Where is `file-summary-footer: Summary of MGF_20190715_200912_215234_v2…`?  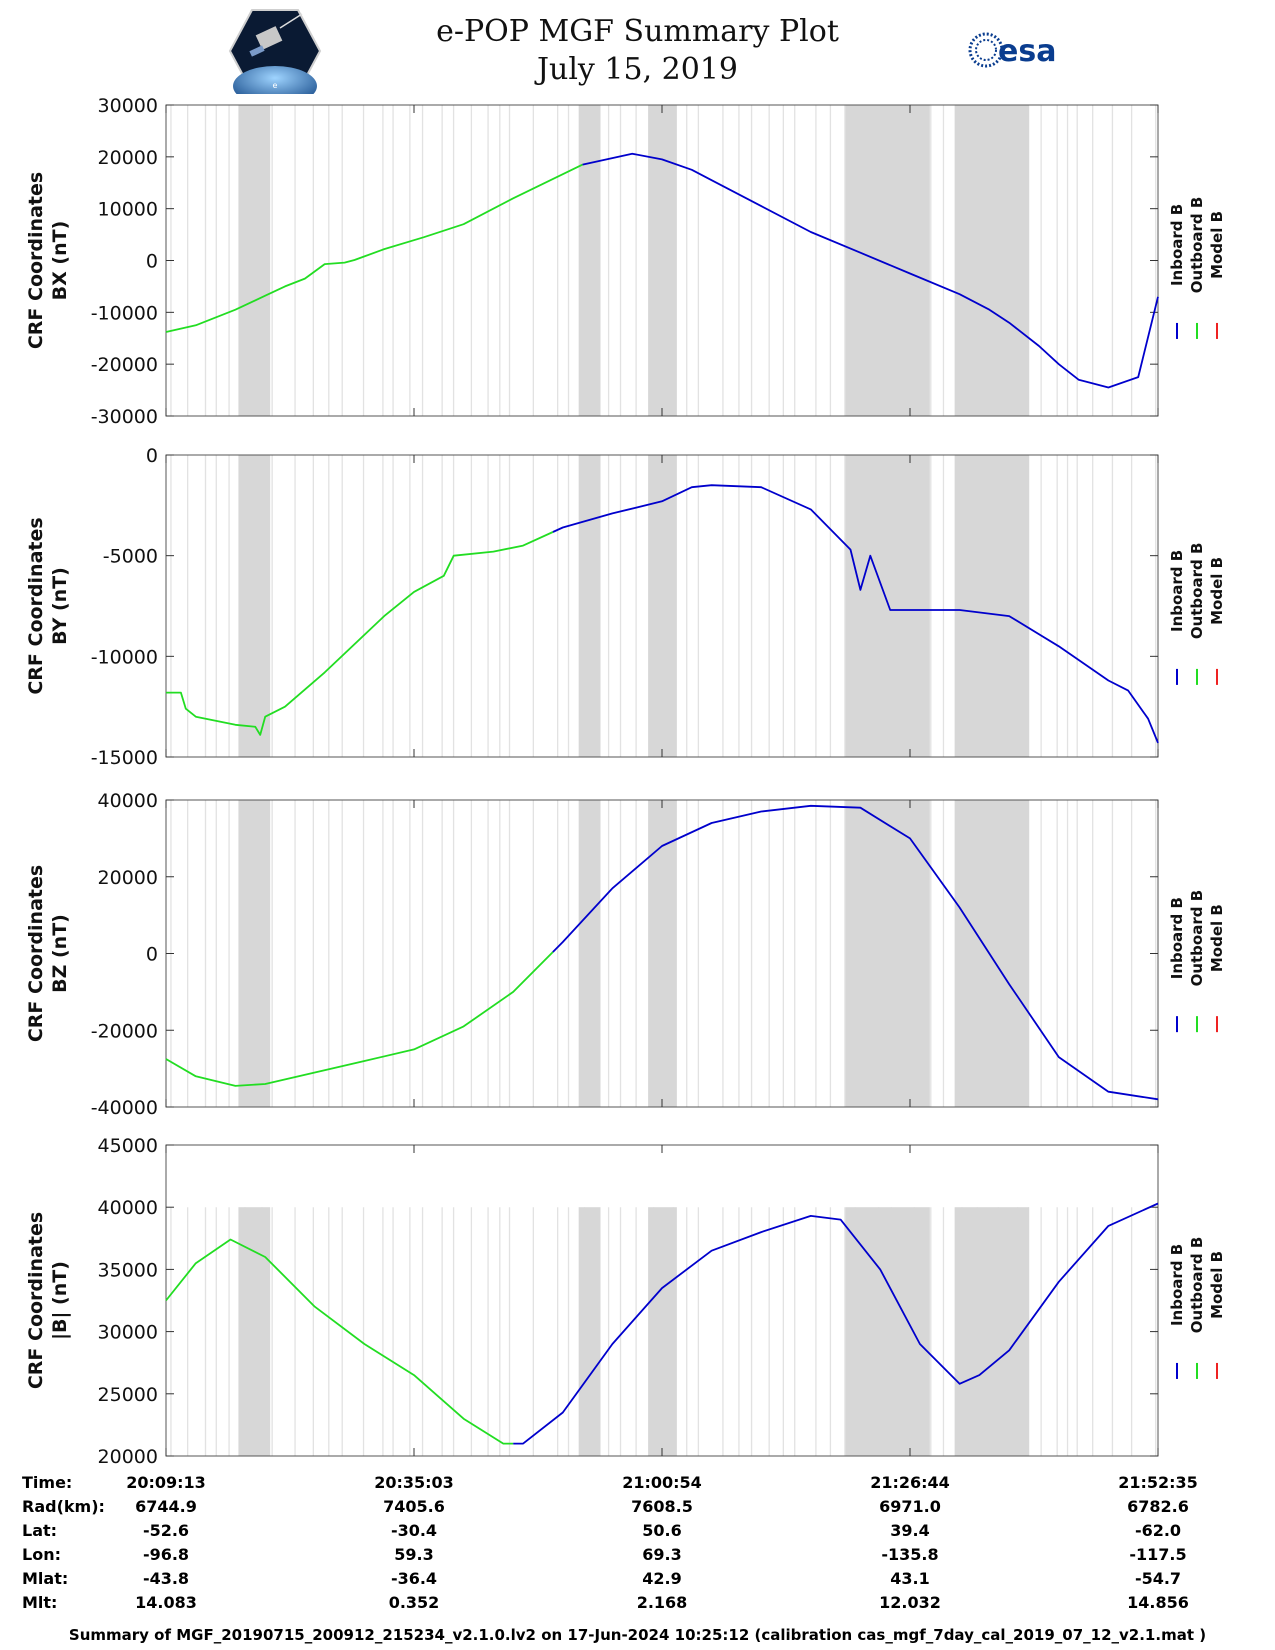
file-summary-footer: Summary of MGF_20190715_200912_215234_v2… is located at coordinates (637, 1635).